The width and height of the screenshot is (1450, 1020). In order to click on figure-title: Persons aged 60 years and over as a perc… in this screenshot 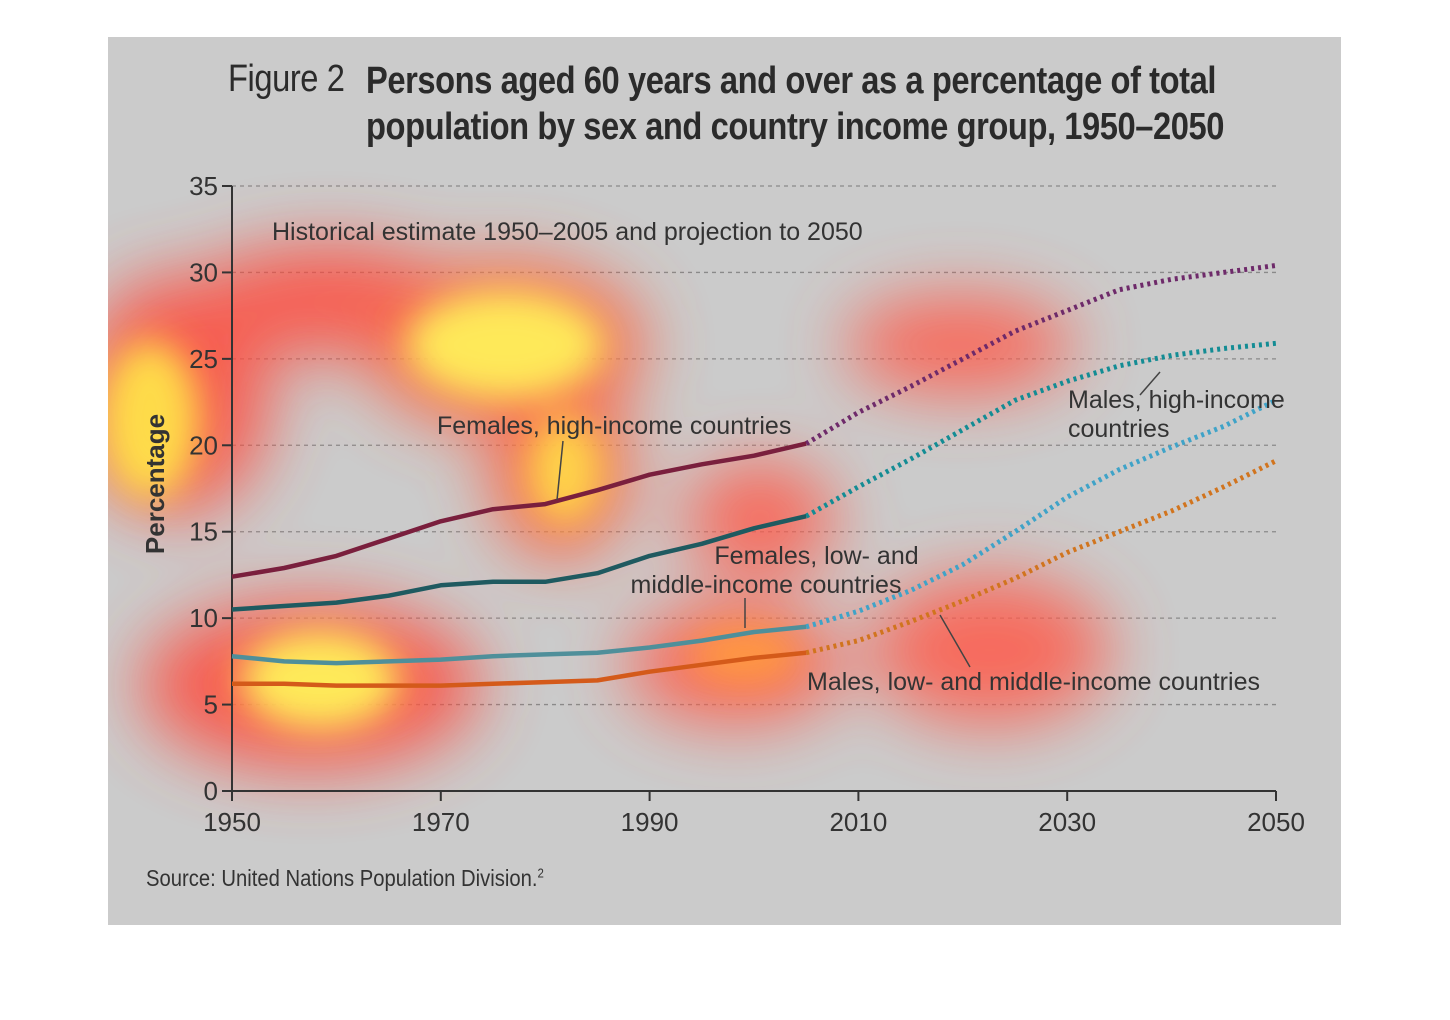, I will do `click(795, 104)`.